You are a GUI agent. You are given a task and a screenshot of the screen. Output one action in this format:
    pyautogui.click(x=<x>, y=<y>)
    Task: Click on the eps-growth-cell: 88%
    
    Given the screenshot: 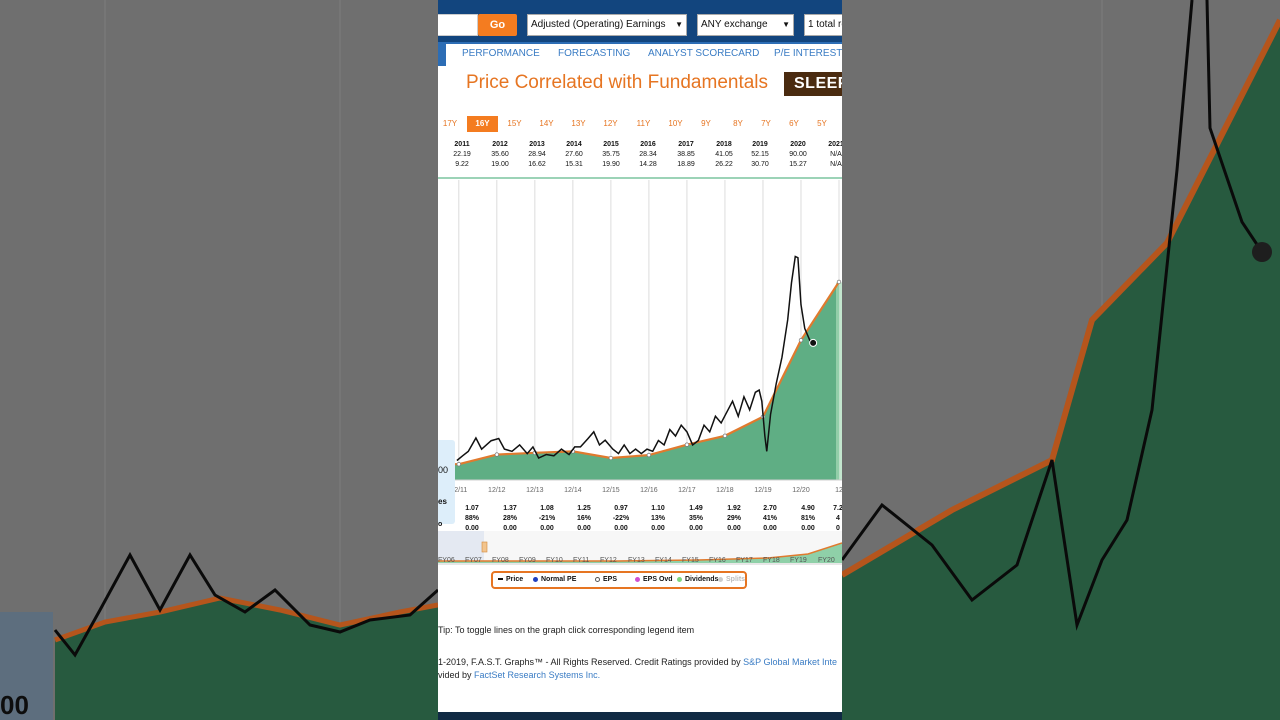 What is the action you would take?
    pyautogui.click(x=471, y=518)
    